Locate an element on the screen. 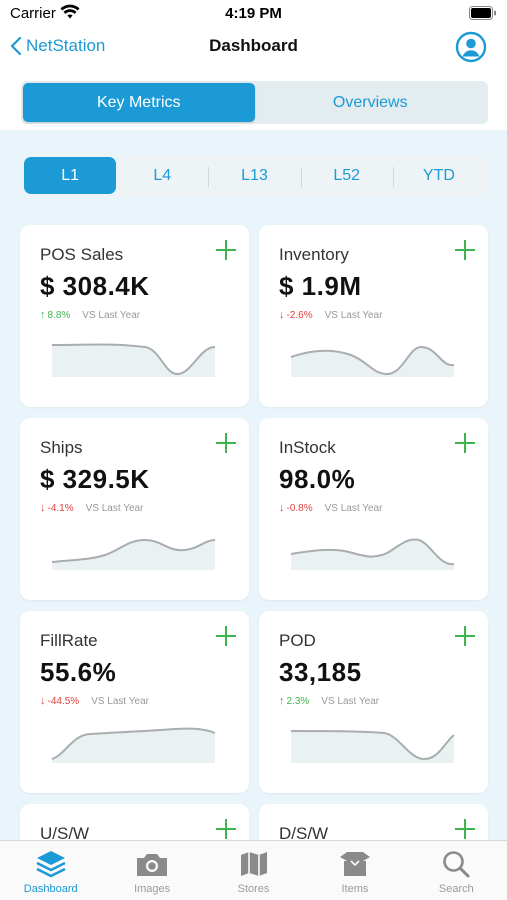  tab-stores: Stores is located at coordinates (253, 870).